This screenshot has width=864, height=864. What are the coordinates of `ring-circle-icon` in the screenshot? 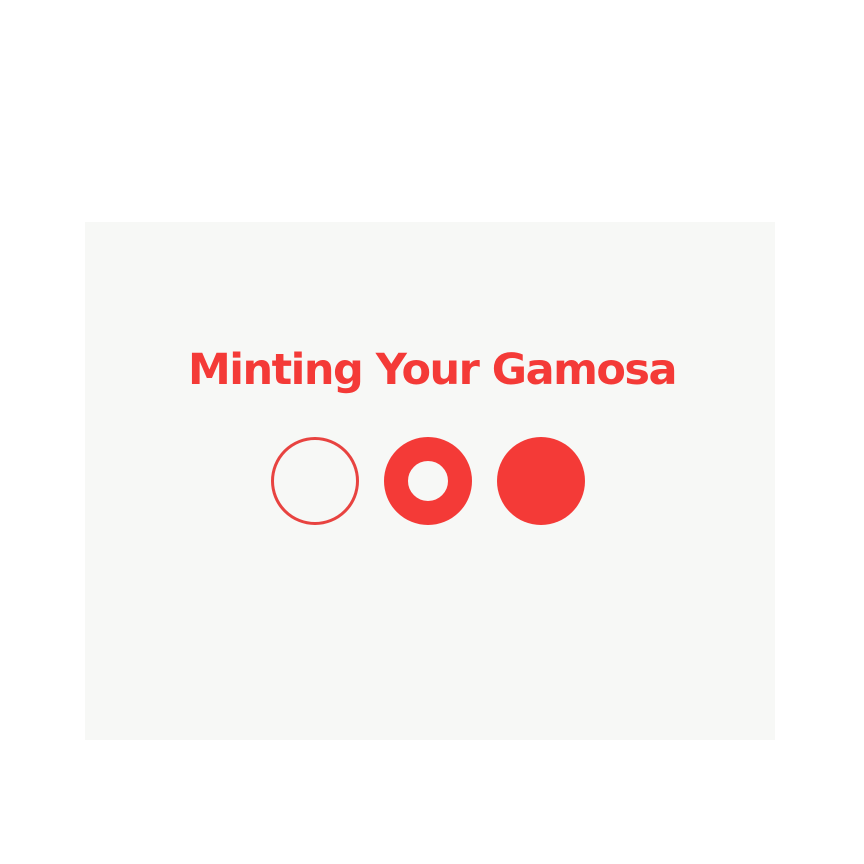 It's located at (428, 481).